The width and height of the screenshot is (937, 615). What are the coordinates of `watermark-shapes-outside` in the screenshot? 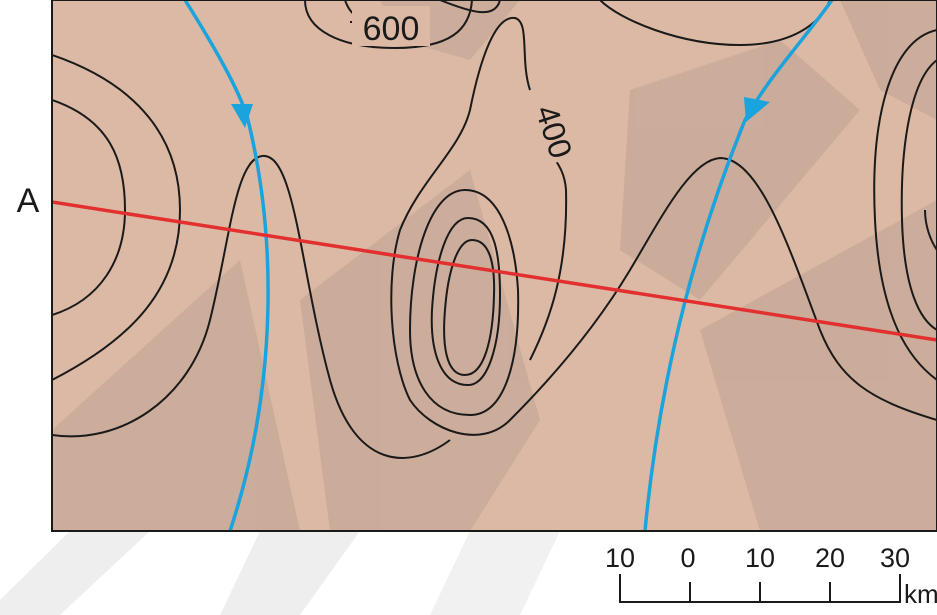 It's located at (280, 573).